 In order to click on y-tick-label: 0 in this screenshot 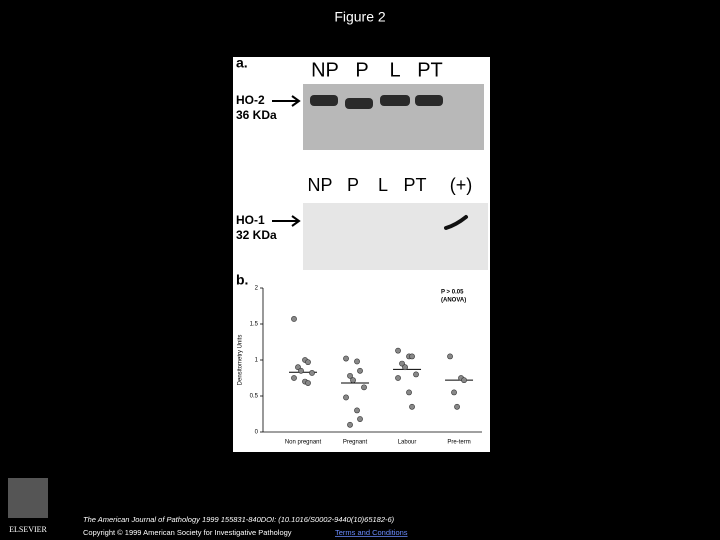, I will do `click(257, 433)`.